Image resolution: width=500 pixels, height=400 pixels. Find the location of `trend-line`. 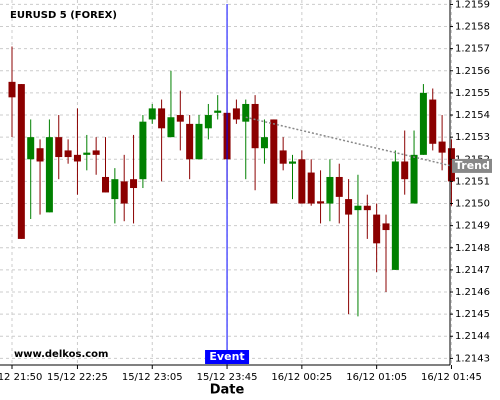

trend-line is located at coordinates (348, 141).